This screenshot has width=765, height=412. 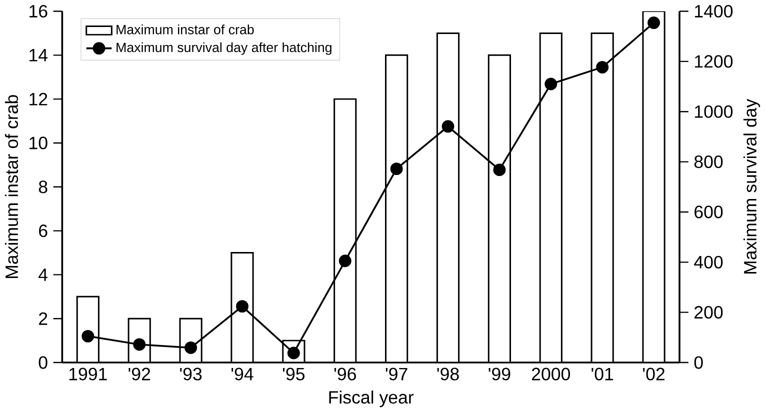 What do you see at coordinates (39, 99) in the screenshot?
I see `y-tick-label: 12` at bounding box center [39, 99].